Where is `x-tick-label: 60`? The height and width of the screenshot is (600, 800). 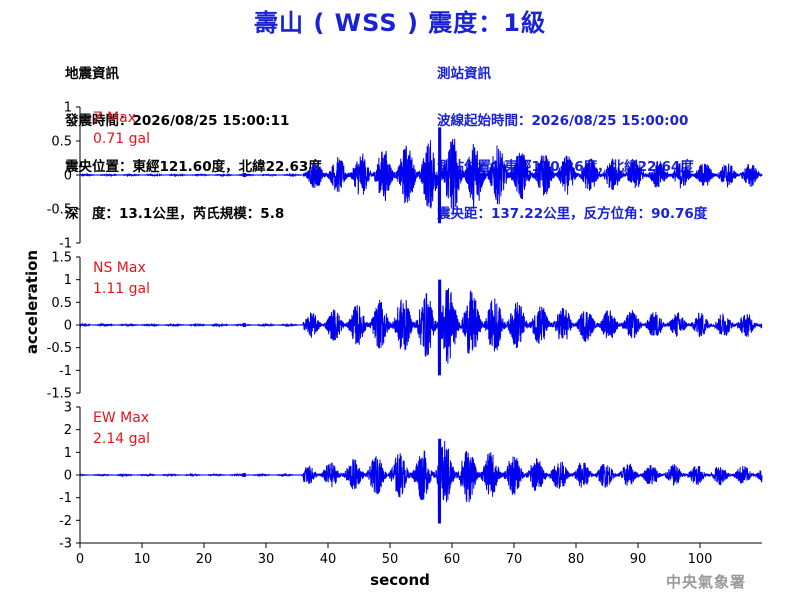
x-tick-label: 60 is located at coordinates (452, 559).